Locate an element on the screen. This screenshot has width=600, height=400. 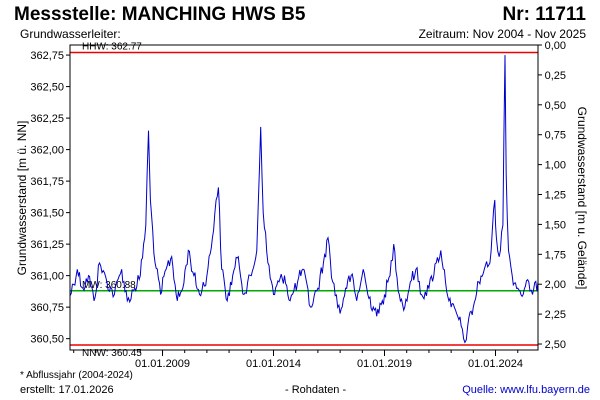
y-tick-label: 361,50 is located at coordinates (47, 214).